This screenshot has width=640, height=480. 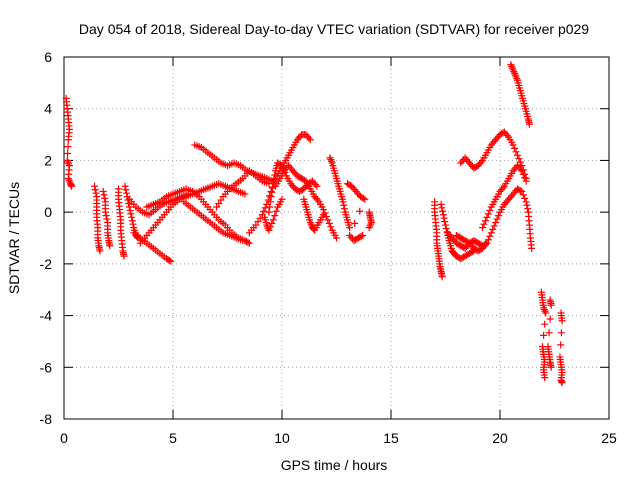 I want to click on y-tick-label: 4, so click(x=48, y=109).